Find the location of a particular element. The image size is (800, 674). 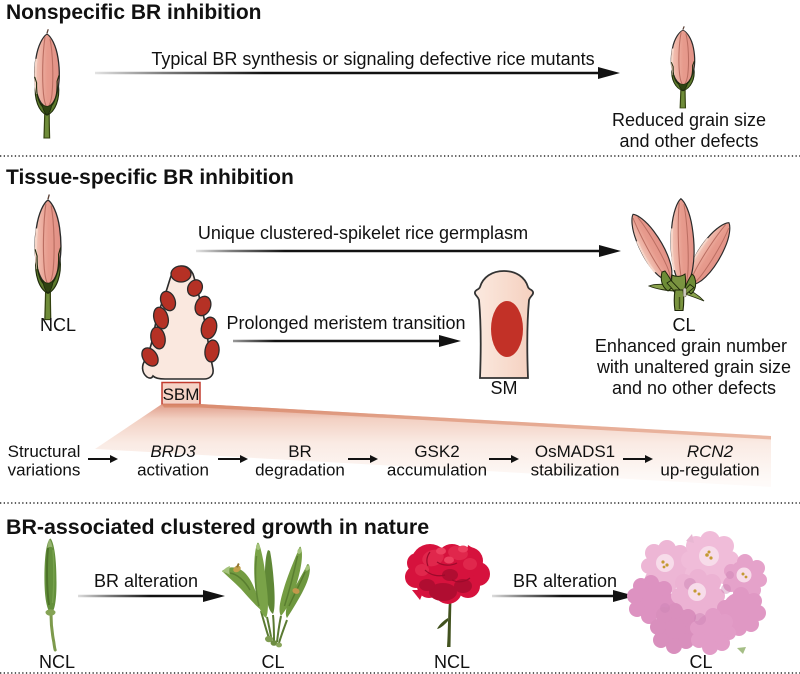

svg-text: Structural is located at coordinates (44, 451).